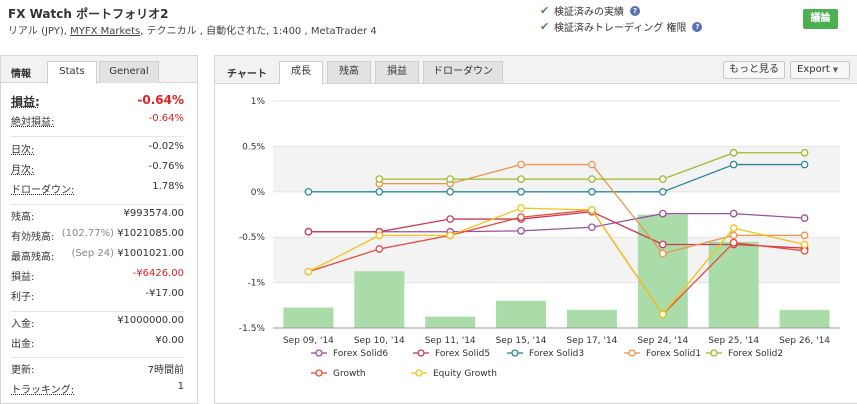 The width and height of the screenshot is (857, 404). I want to click on stat-label: 損益:, so click(25, 102).